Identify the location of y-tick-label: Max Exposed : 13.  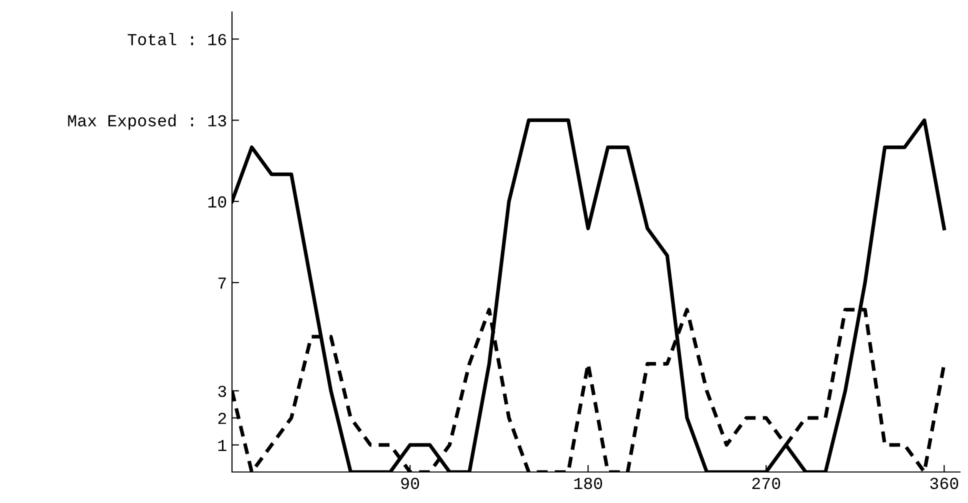
(147, 122).